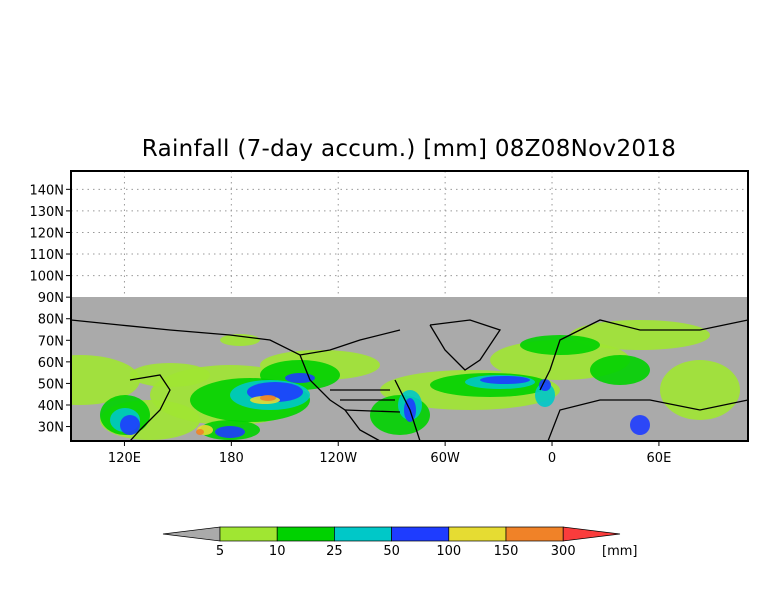 This screenshot has width=784, height=612. What do you see at coordinates (591, 534) in the screenshot?
I see `colorbar-high-triangle` at bounding box center [591, 534].